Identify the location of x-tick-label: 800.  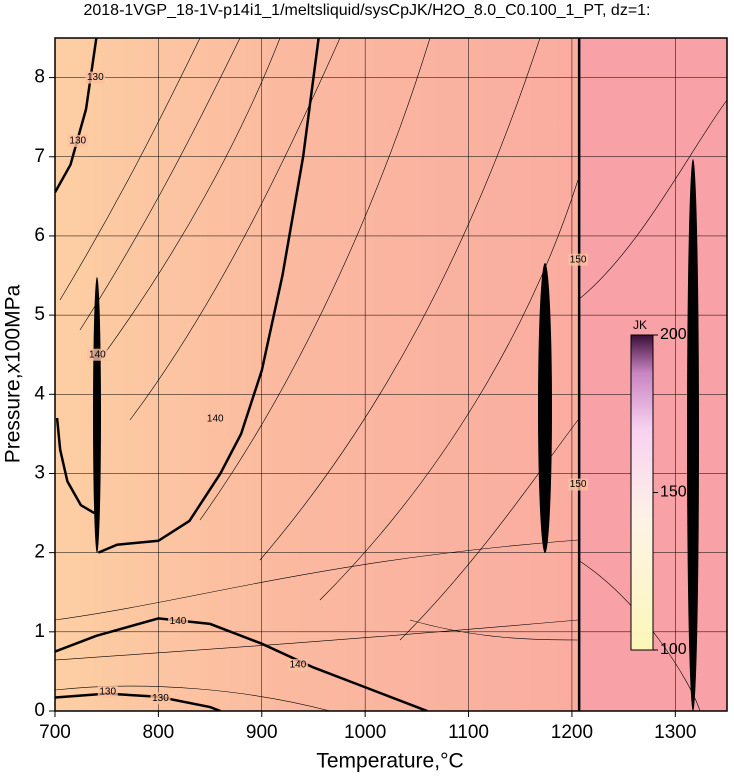
(159, 732).